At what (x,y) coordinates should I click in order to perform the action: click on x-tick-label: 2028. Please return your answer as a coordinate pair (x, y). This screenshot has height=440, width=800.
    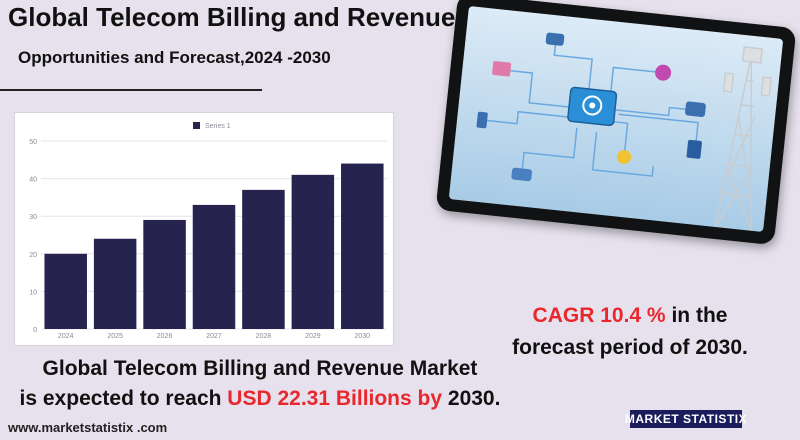
    Looking at the image, I should click on (264, 336).